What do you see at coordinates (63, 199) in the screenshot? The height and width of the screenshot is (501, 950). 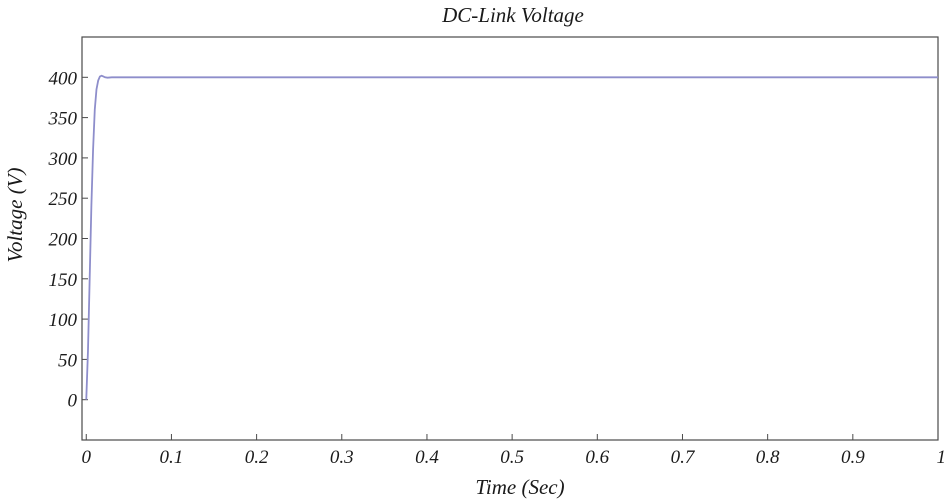 I see `y-tick-label: 250` at bounding box center [63, 199].